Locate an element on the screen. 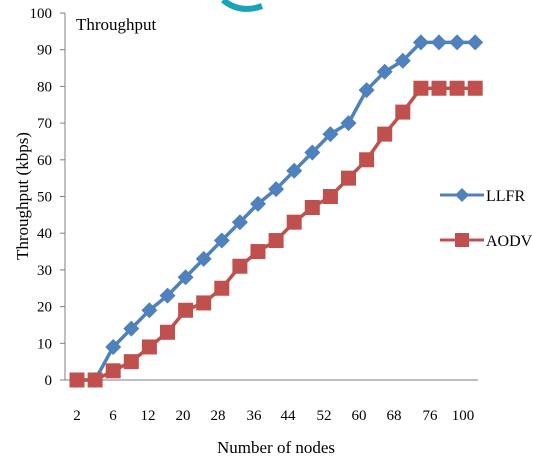 Image resolution: width=533 pixels, height=461 pixels. x-tick-label: 52 is located at coordinates (324, 416).